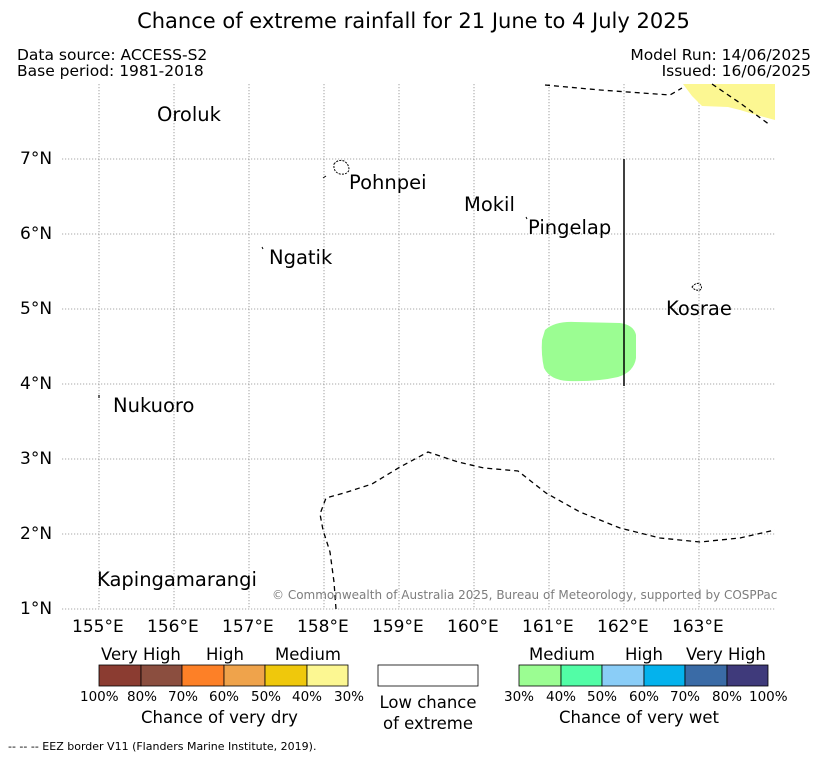 The width and height of the screenshot is (827, 758). What do you see at coordinates (173, 627) in the screenshot?
I see `lon-tick-label: 156°E` at bounding box center [173, 627].